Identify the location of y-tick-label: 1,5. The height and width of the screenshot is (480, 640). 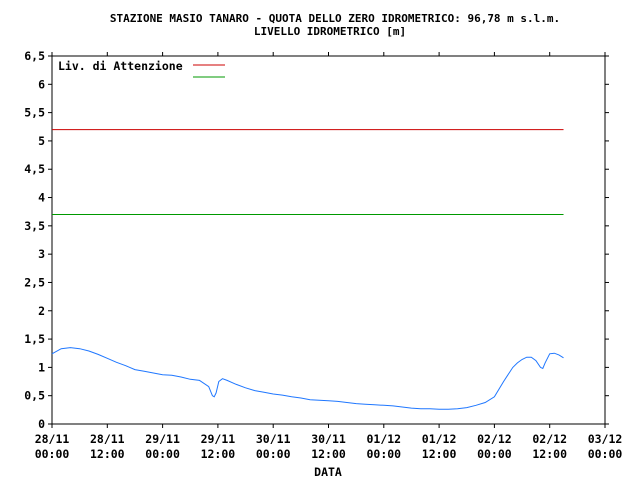
(34, 339).